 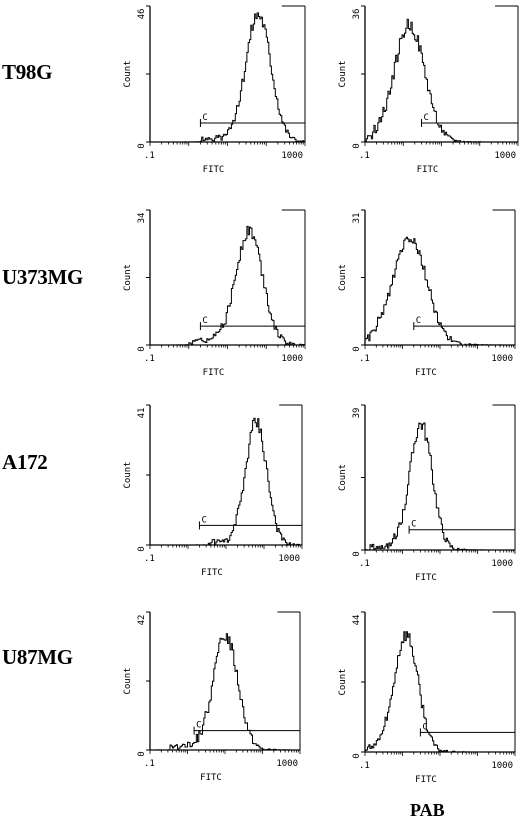 What do you see at coordinates (357, 218) in the screenshot?
I see `y-tick-label: 31` at bounding box center [357, 218].